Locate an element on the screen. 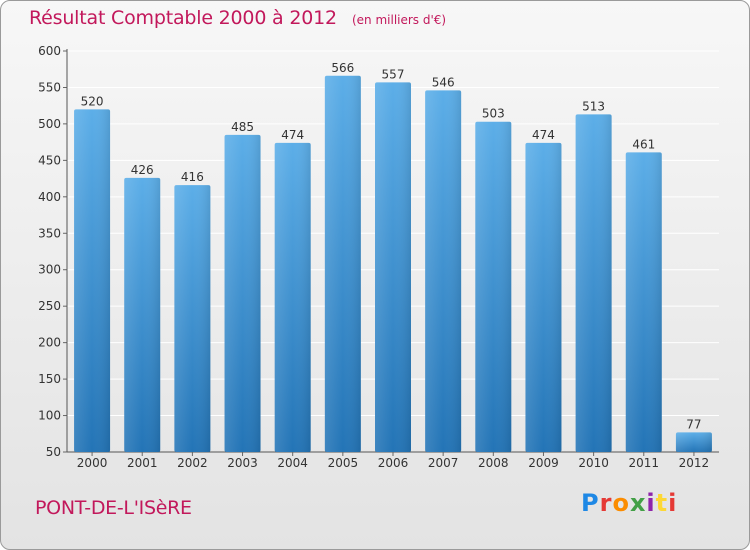 The height and width of the screenshot is (550, 750). x-tick-label-2000: 2000 is located at coordinates (92, 463).